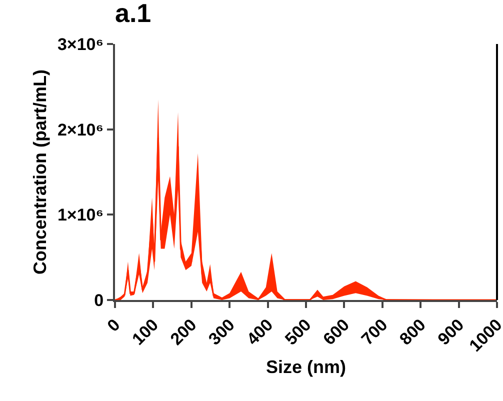 Image resolution: width=503 pixels, height=401 pixels. What do you see at coordinates (80, 215) in the screenshot?
I see `y-tick-label: 1×10⁶` at bounding box center [80, 215].